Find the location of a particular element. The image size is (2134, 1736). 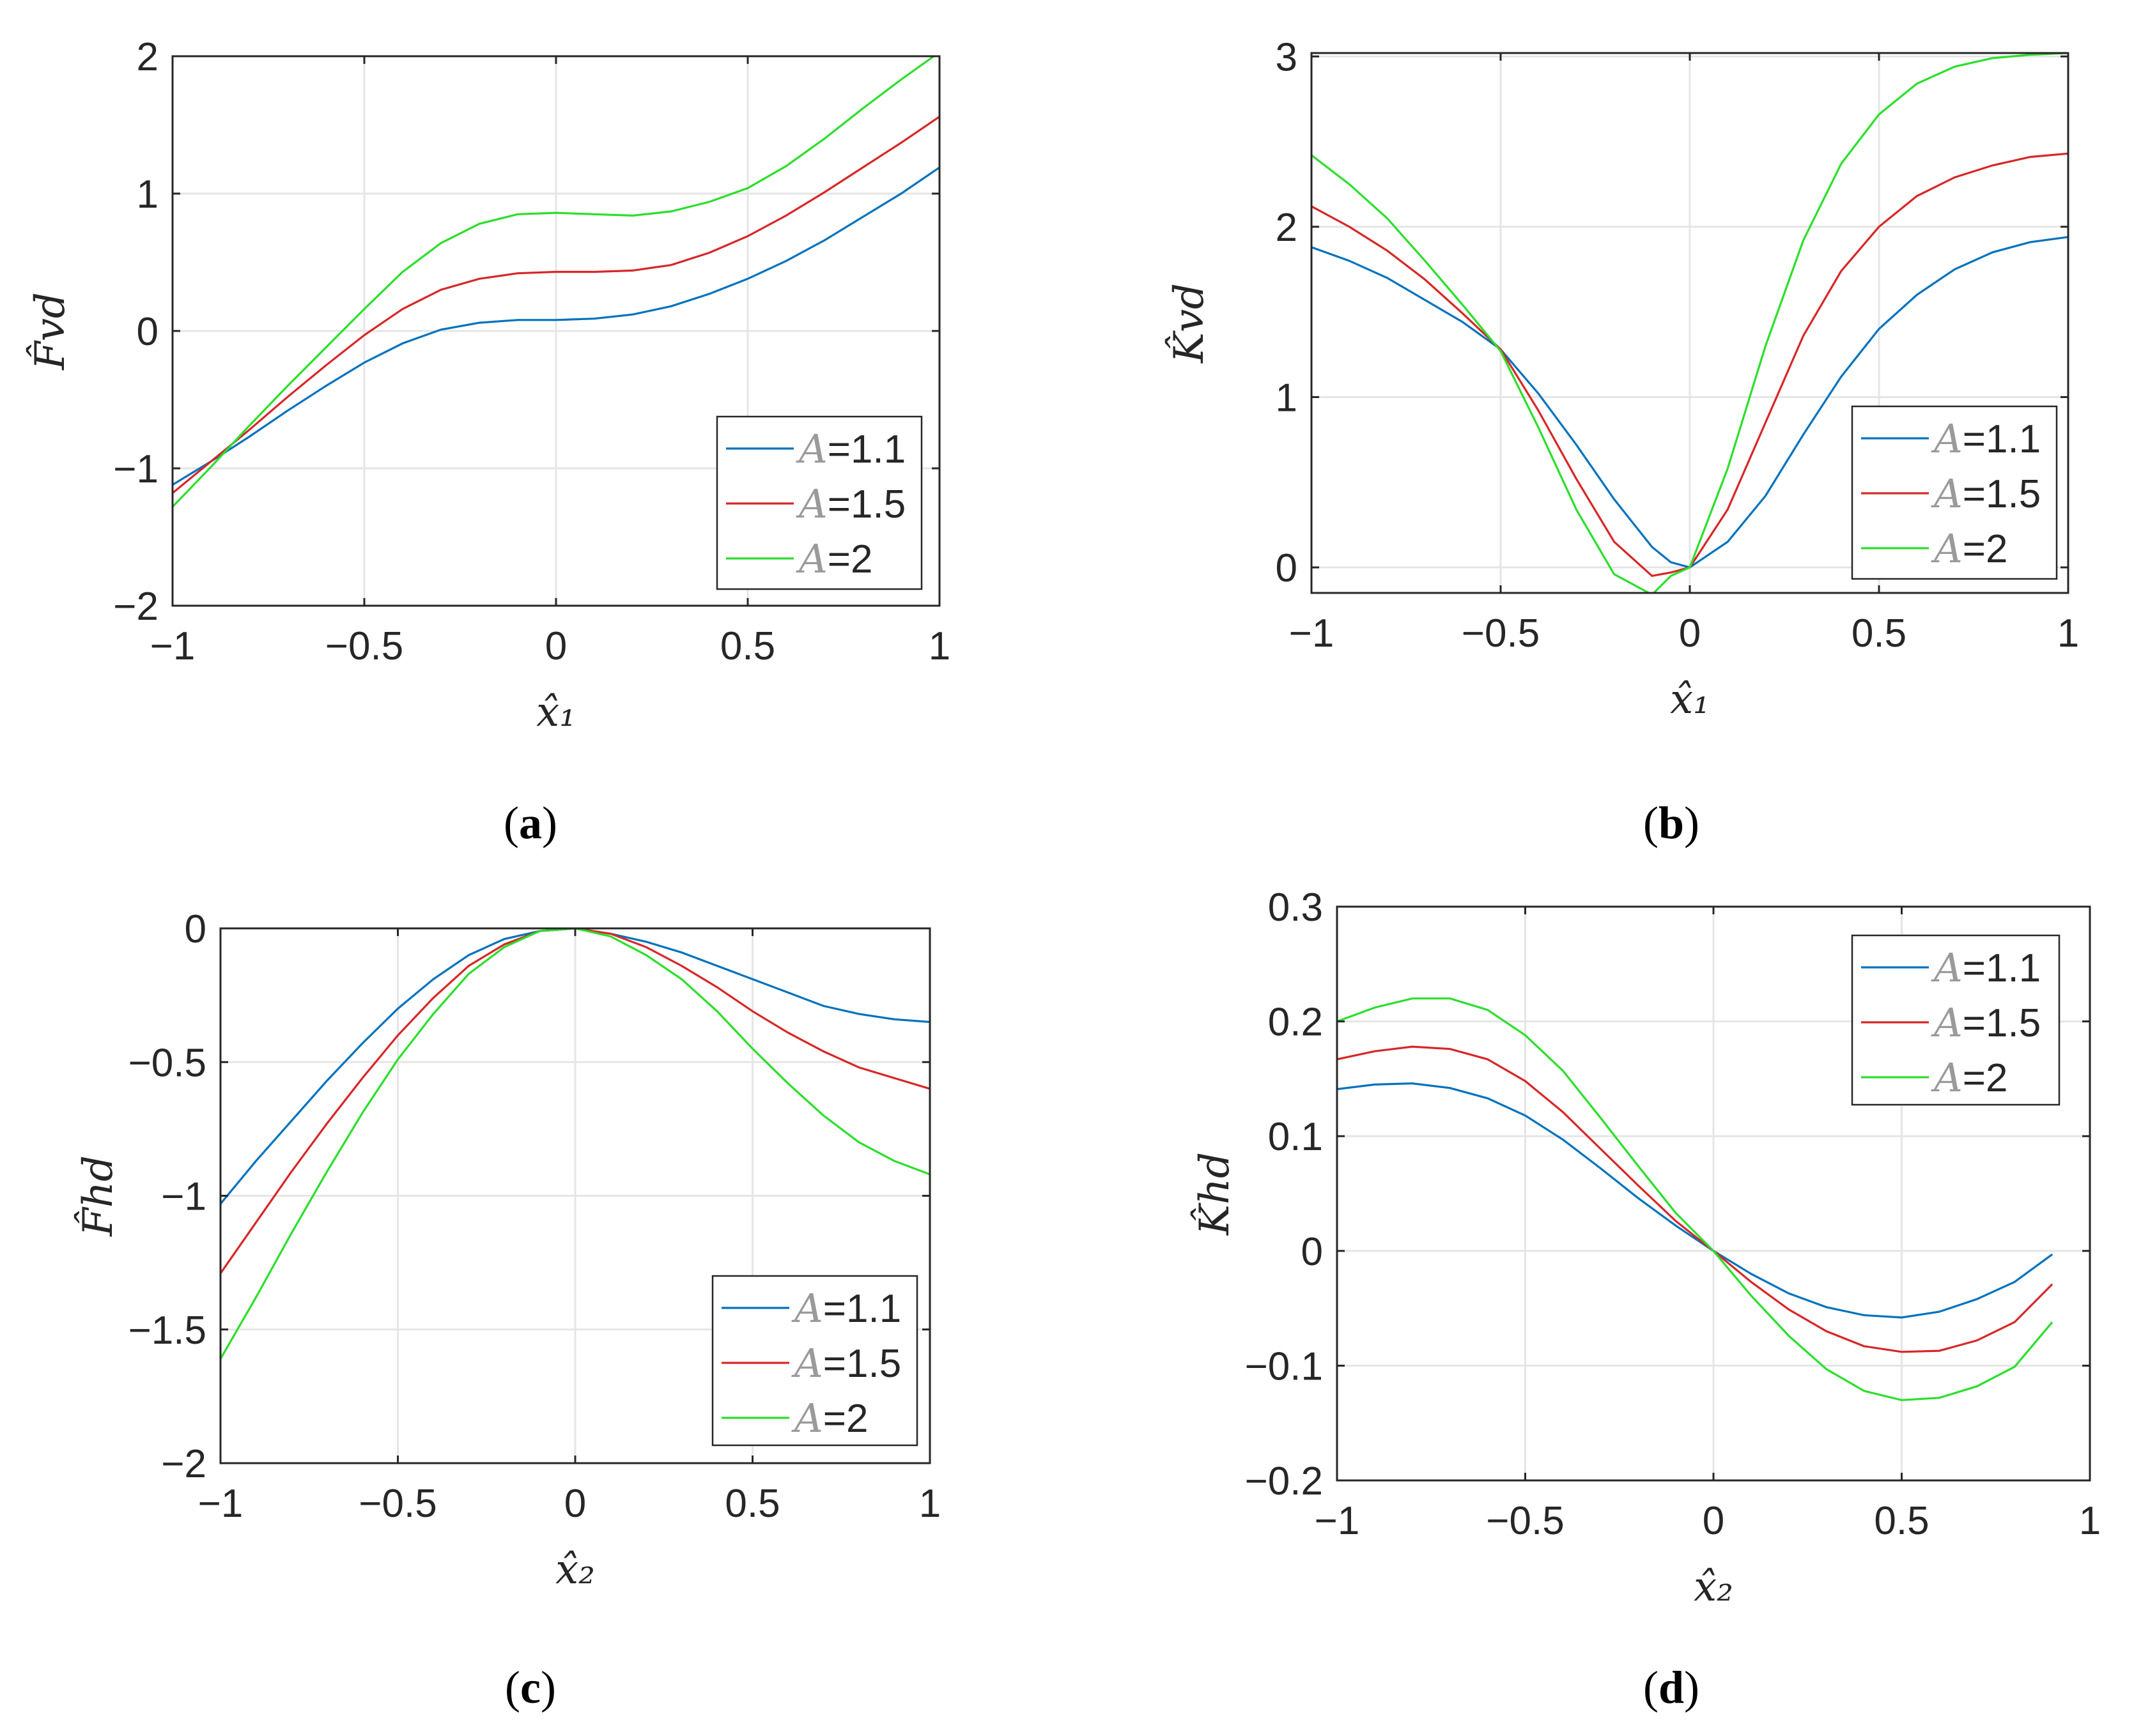

y-axis-label: K̂hd is located at coordinates (1215, 1194).